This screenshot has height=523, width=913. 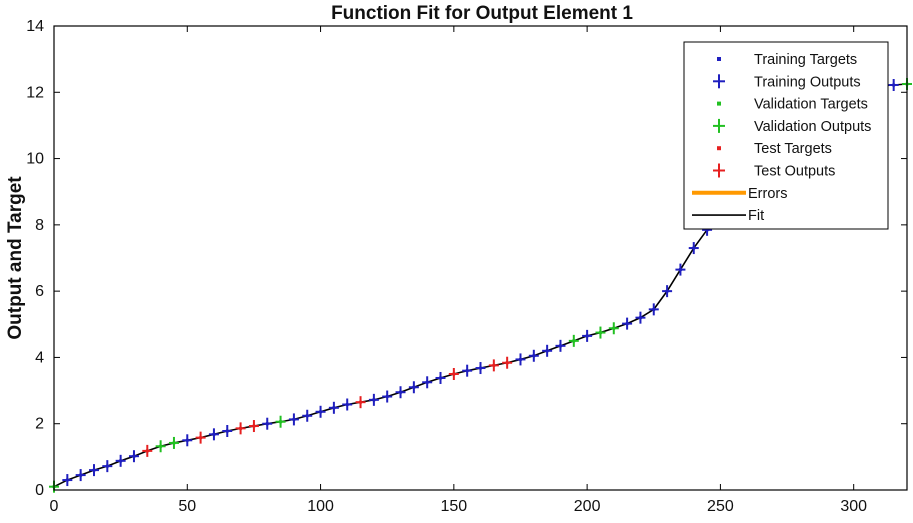 What do you see at coordinates (54, 506) in the screenshot?
I see `x-tick-label: 0` at bounding box center [54, 506].